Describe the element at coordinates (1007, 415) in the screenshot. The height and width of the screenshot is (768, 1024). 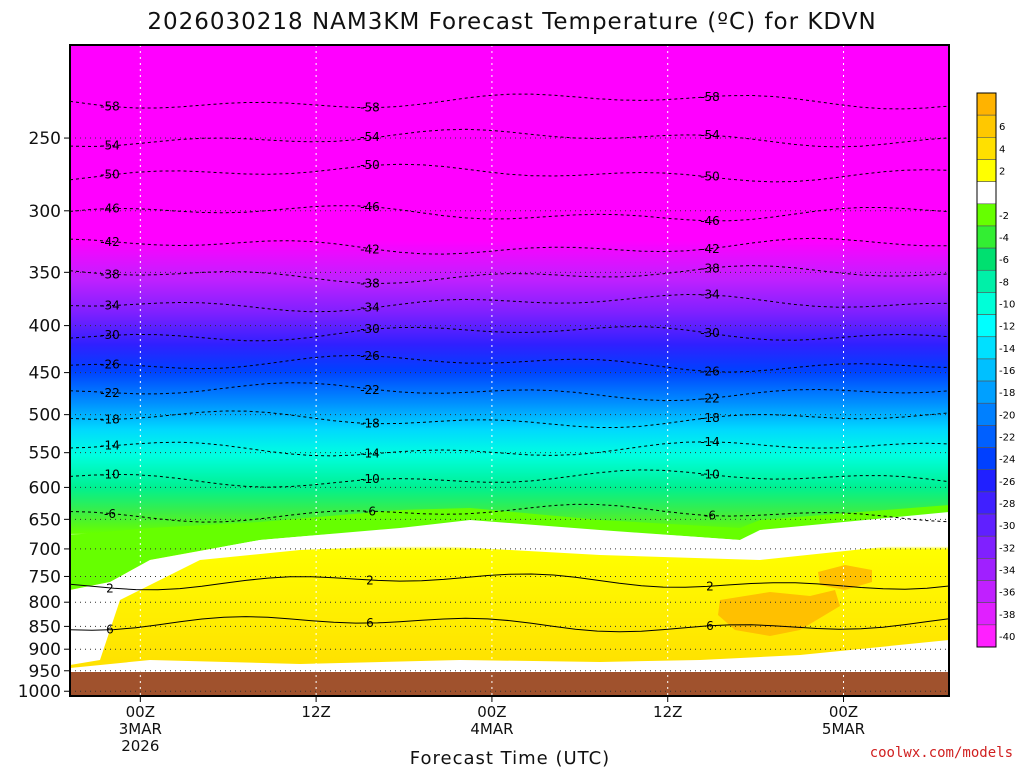
I see `colorbar-label: -20` at that location.